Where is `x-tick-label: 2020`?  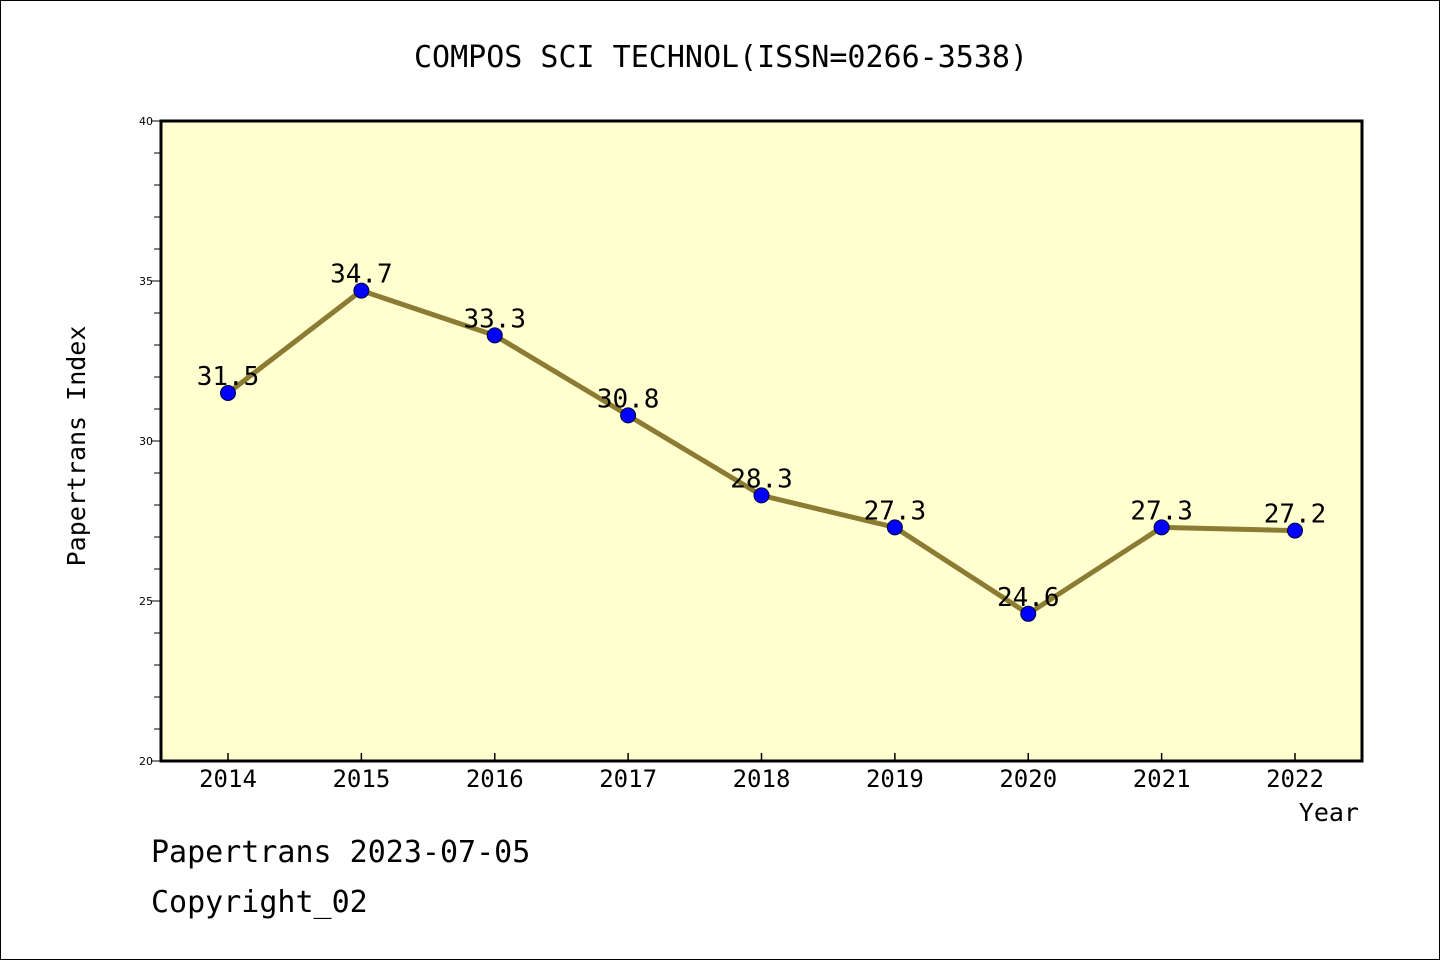 x-tick-label: 2020 is located at coordinates (1028, 779).